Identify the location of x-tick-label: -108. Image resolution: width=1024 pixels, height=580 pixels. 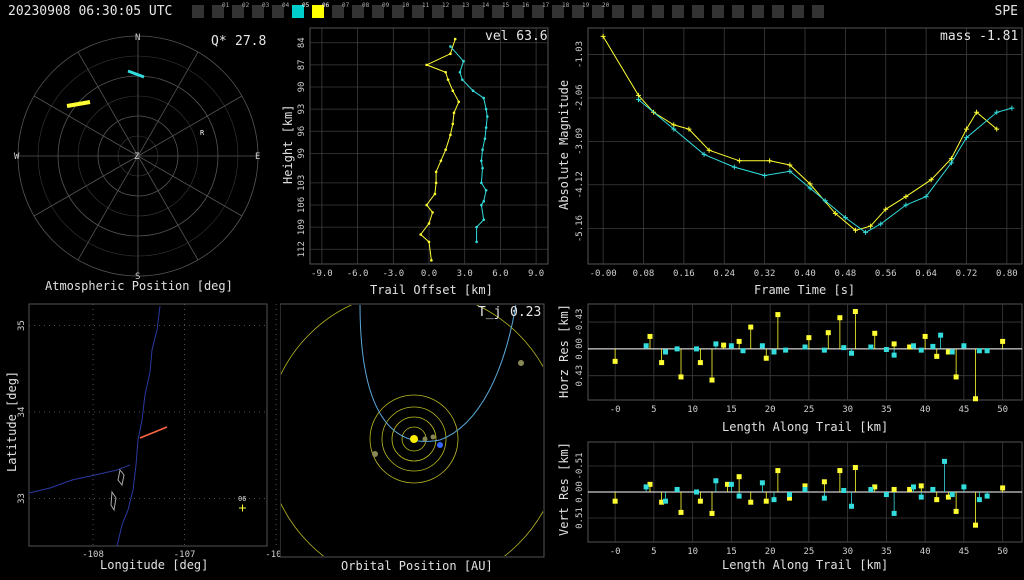
(93, 555).